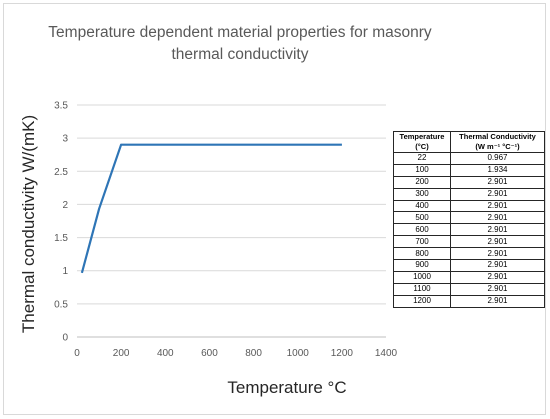 Image resolution: width=550 pixels, height=419 pixels. What do you see at coordinates (422, 277) in the screenshot?
I see `temperature-cell: 1000` at bounding box center [422, 277].